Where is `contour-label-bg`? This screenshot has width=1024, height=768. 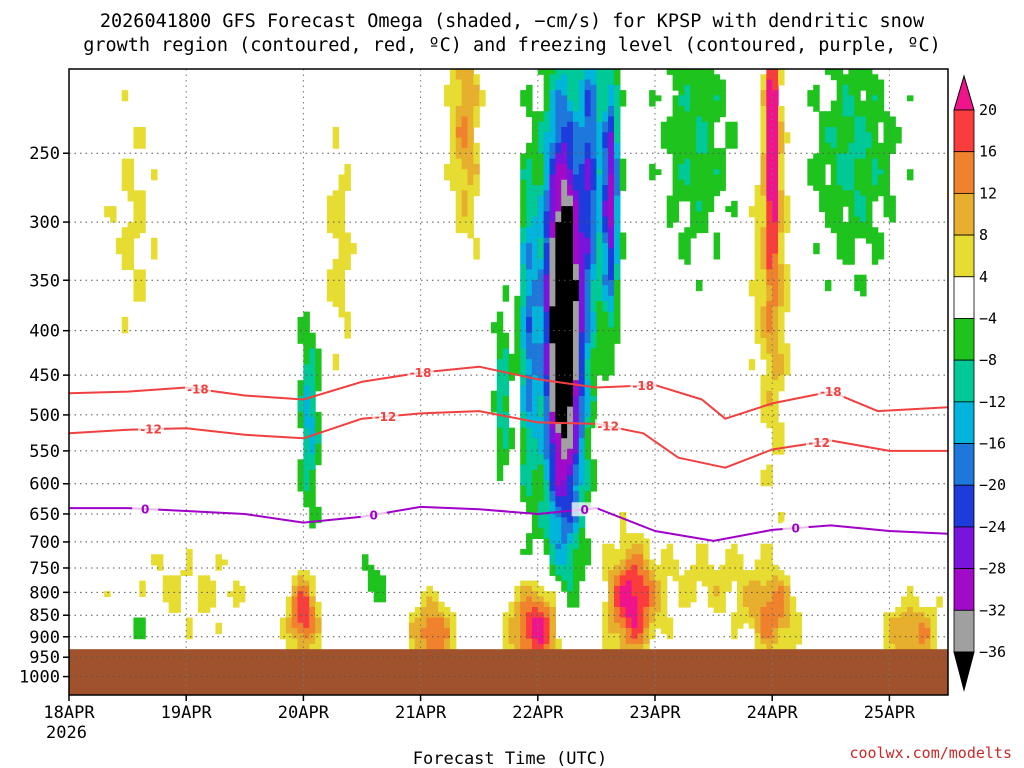
contour-label-bg is located at coordinates (420, 372).